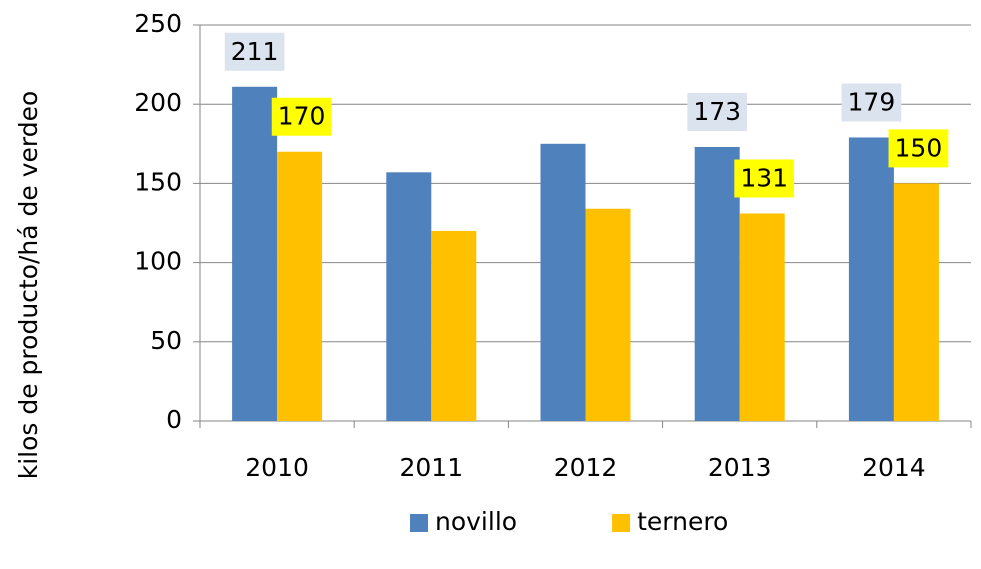 This screenshot has width=981, height=569. I want to click on data-label: 179, so click(872, 101).